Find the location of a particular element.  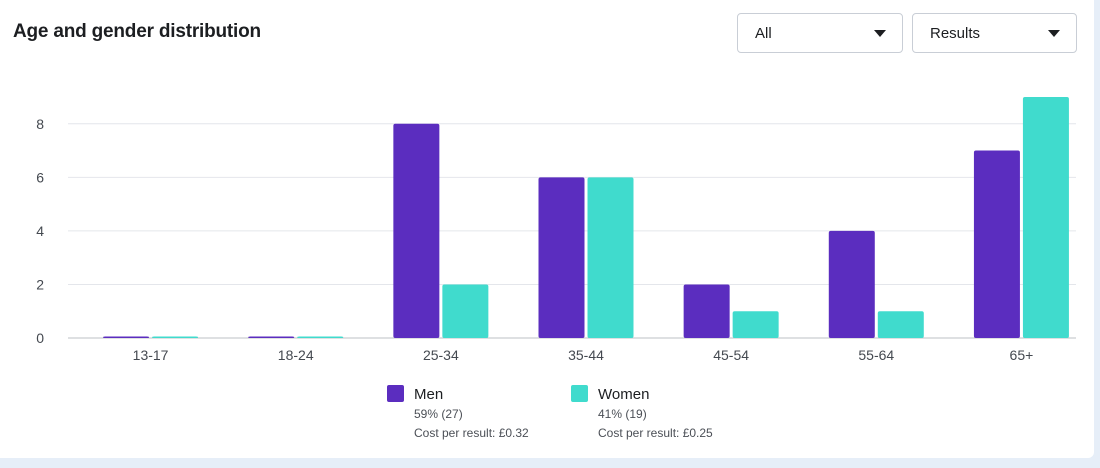

metric-filter-value: Results is located at coordinates (955, 33).